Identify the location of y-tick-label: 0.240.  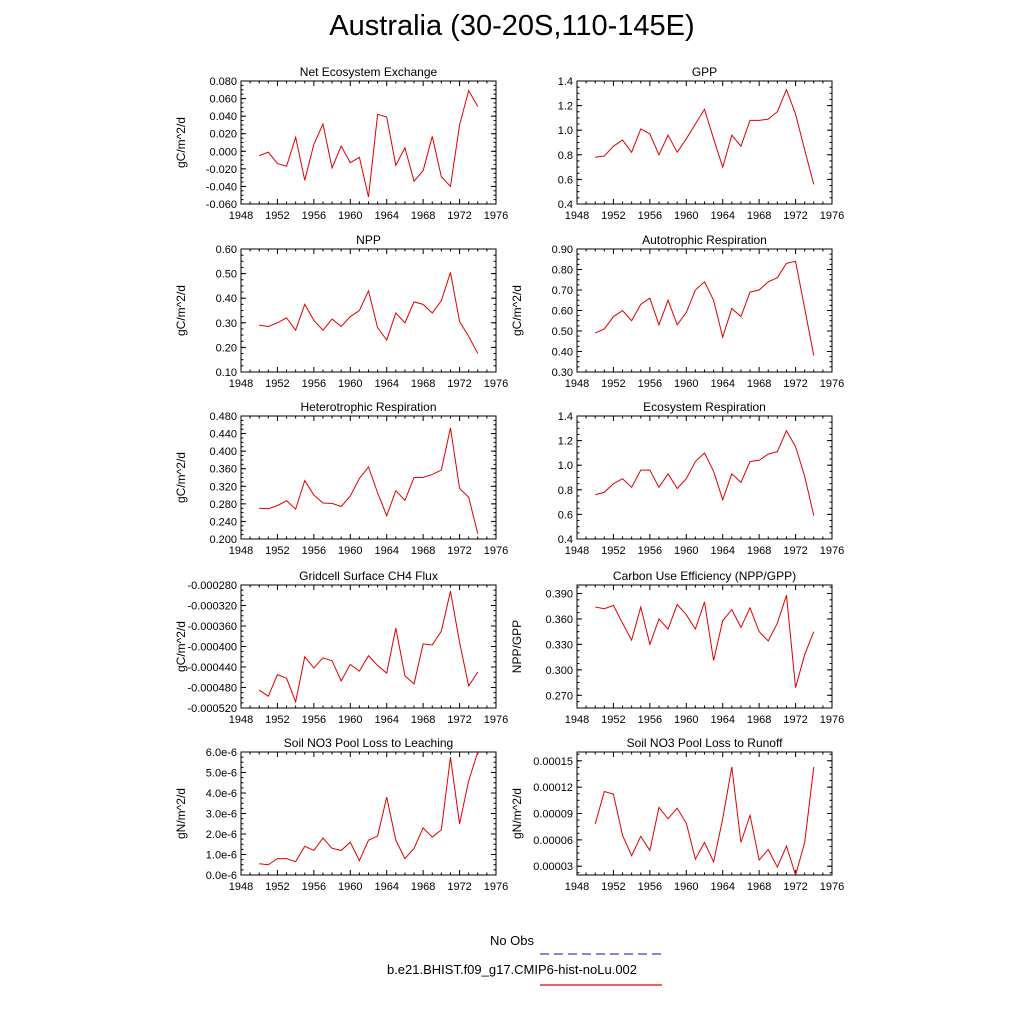
(223, 522).